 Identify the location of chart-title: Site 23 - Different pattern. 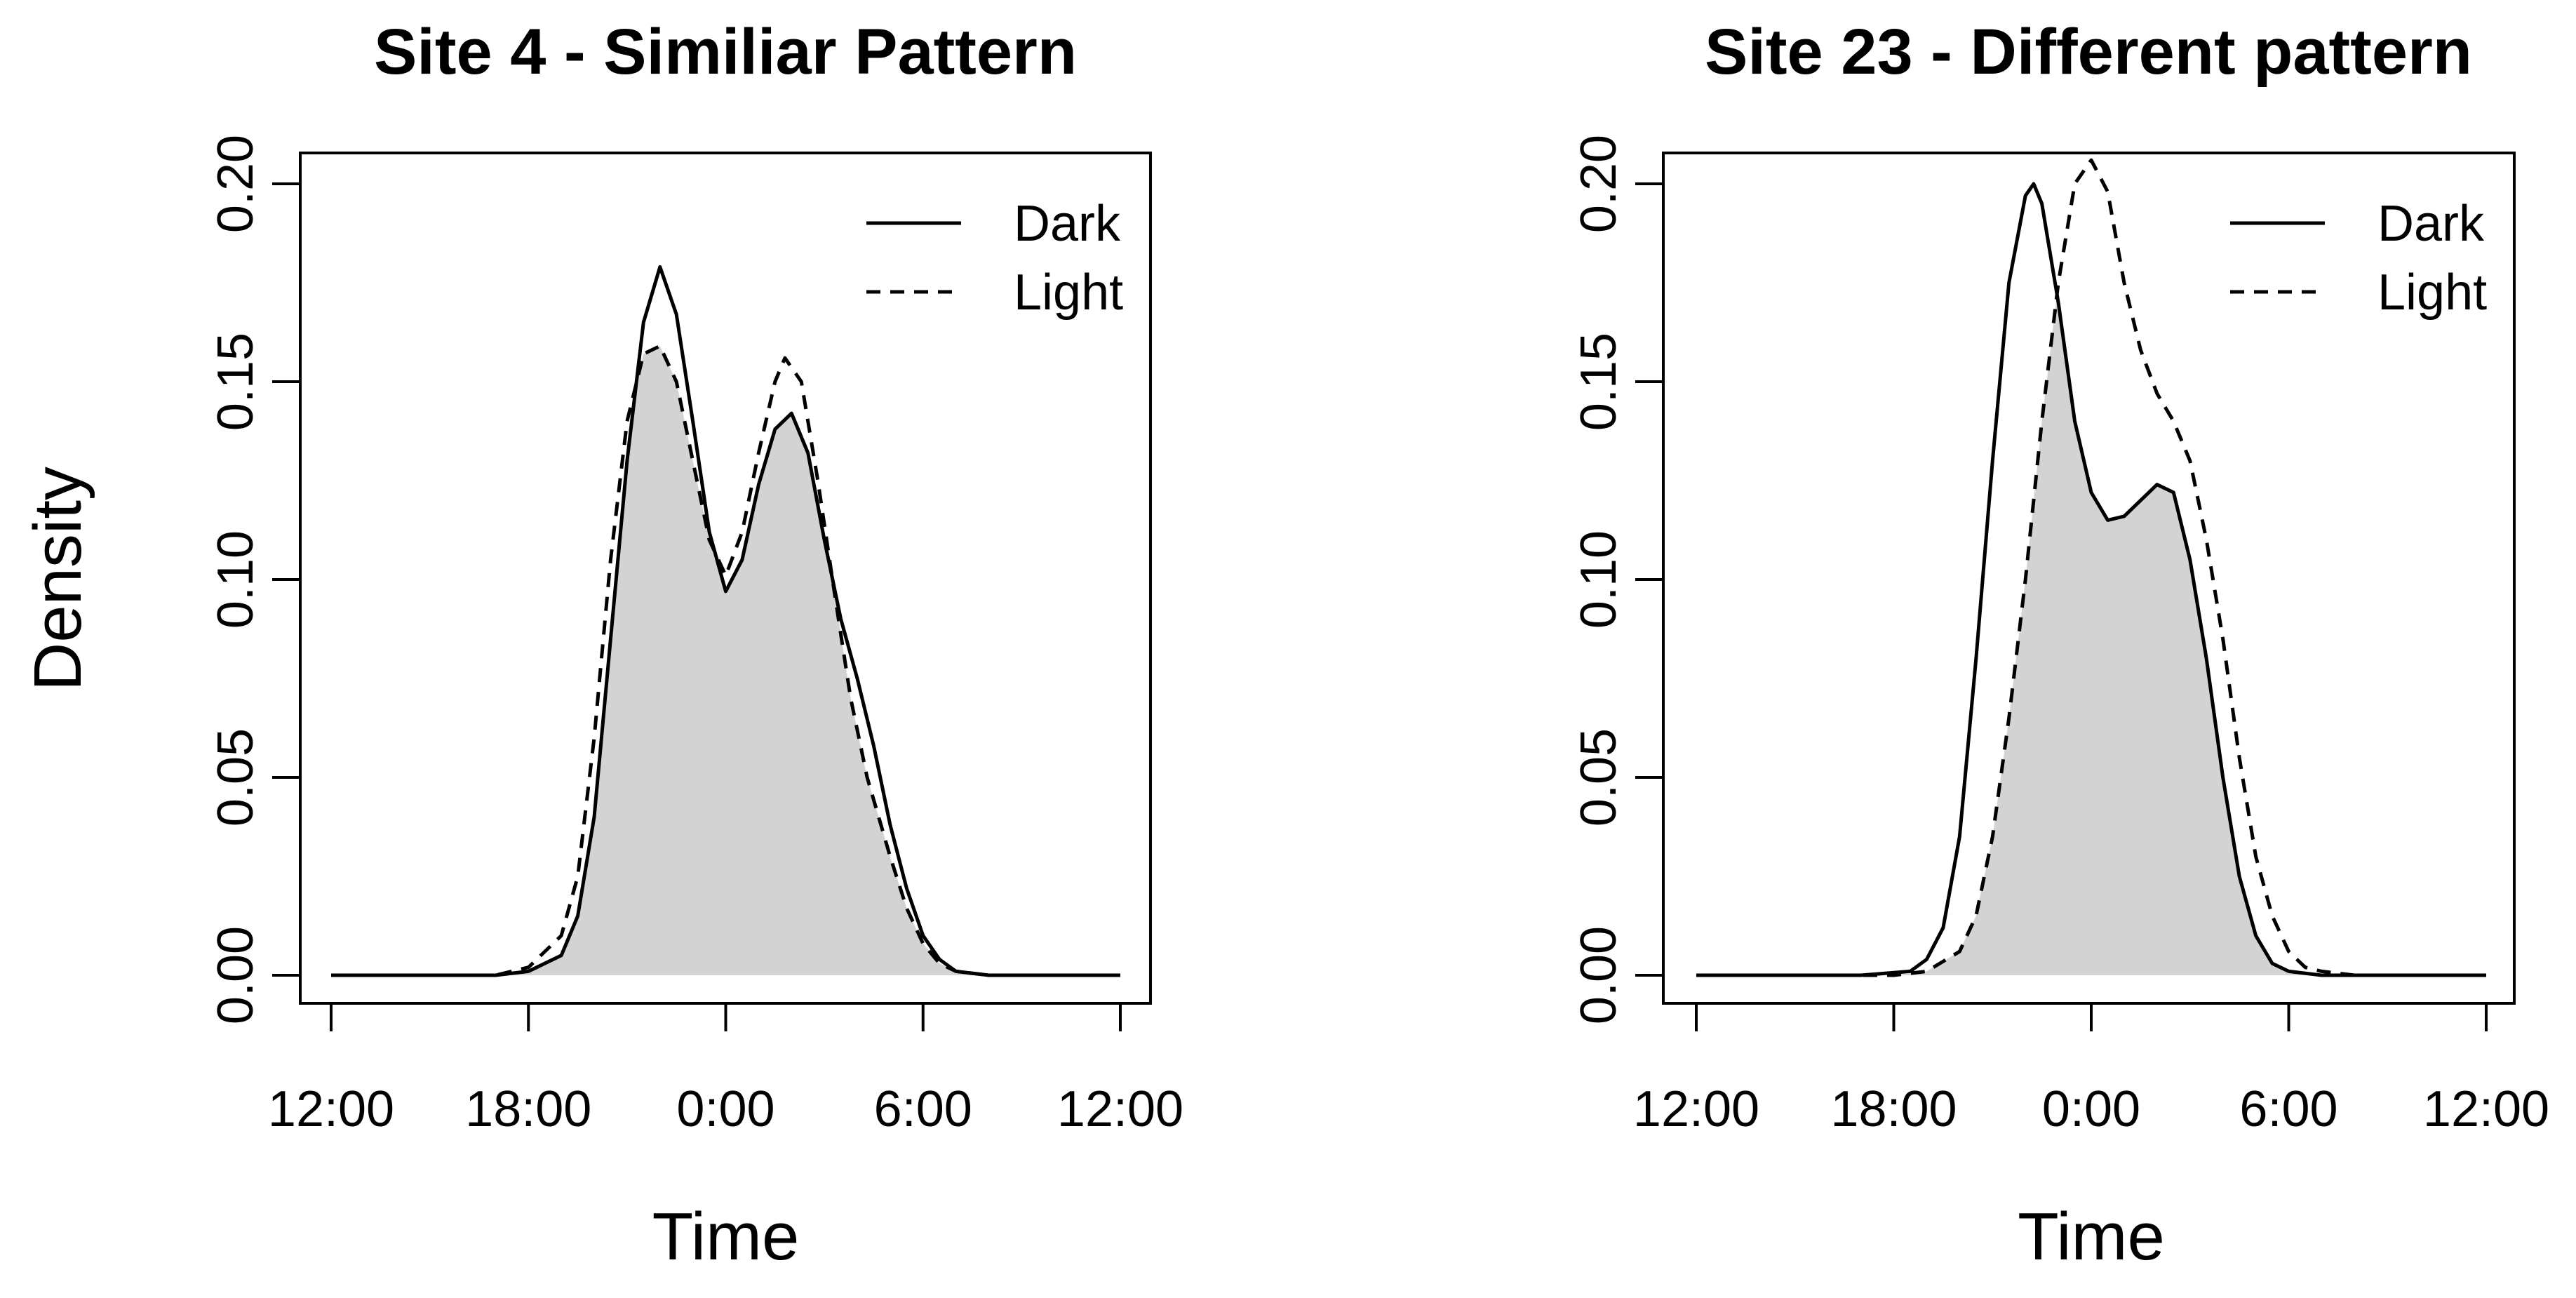
(2088, 52).